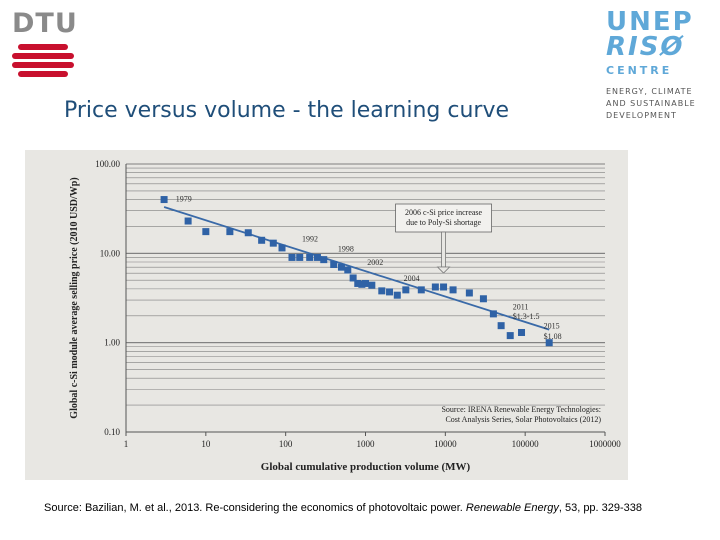 Image resolution: width=720 pixels, height=540 pixels. What do you see at coordinates (110, 253) in the screenshot?
I see `y-tick-label: 10.00` at bounding box center [110, 253].